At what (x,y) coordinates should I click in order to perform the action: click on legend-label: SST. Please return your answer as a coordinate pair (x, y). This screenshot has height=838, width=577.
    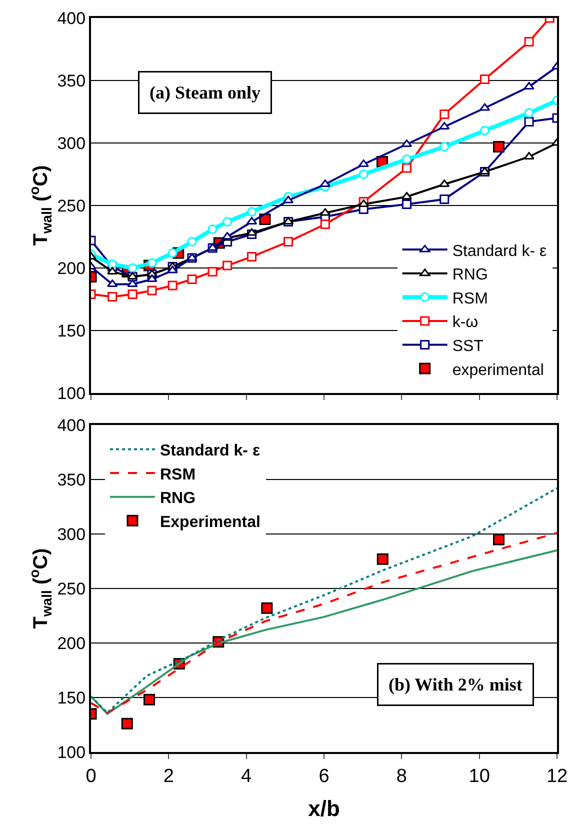
    Looking at the image, I should click on (468, 346).